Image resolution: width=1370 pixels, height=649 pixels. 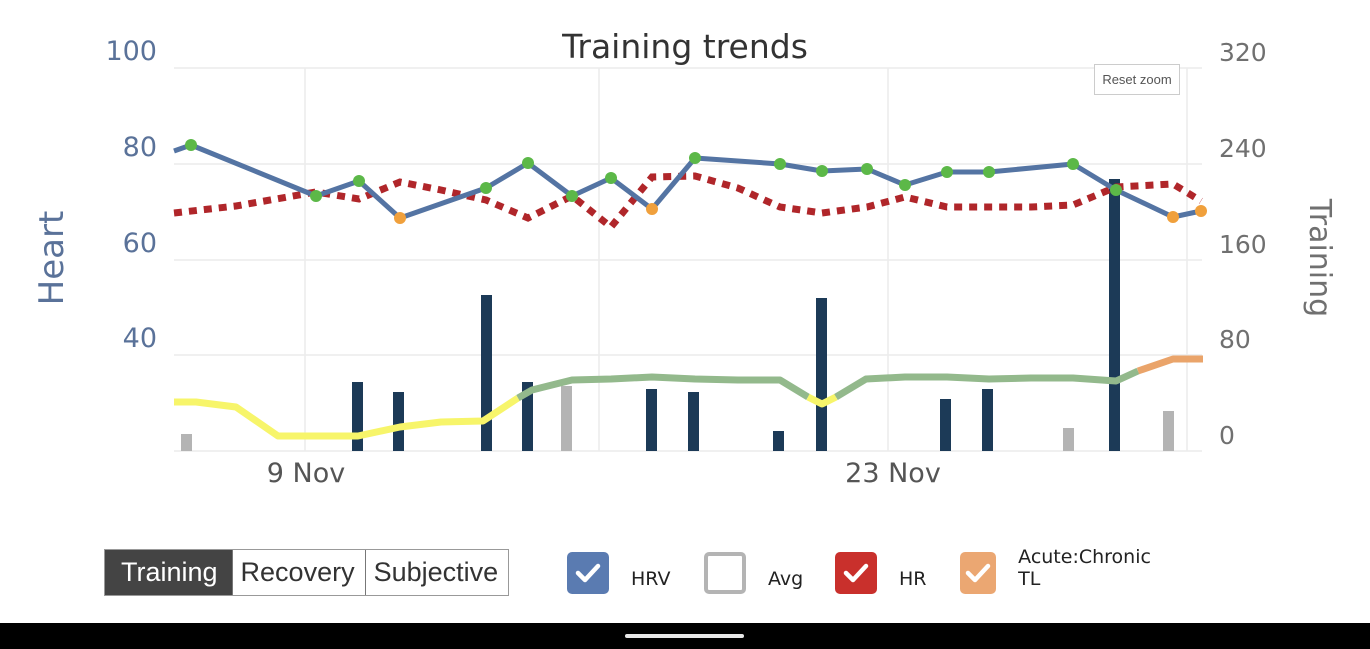 I want to click on hr-checkbox, so click(x=856, y=573).